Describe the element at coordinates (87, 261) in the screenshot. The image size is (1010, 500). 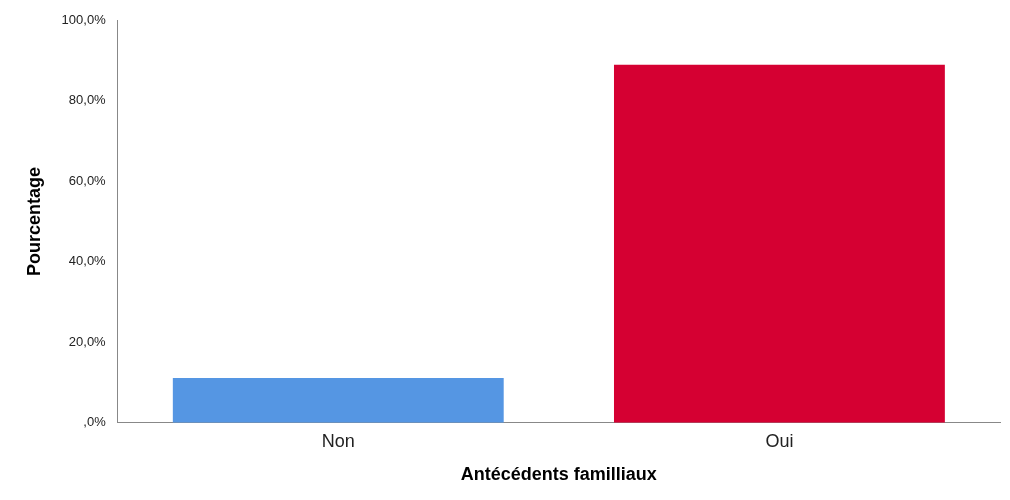
I see `y-tick-label: 40,0%` at that location.